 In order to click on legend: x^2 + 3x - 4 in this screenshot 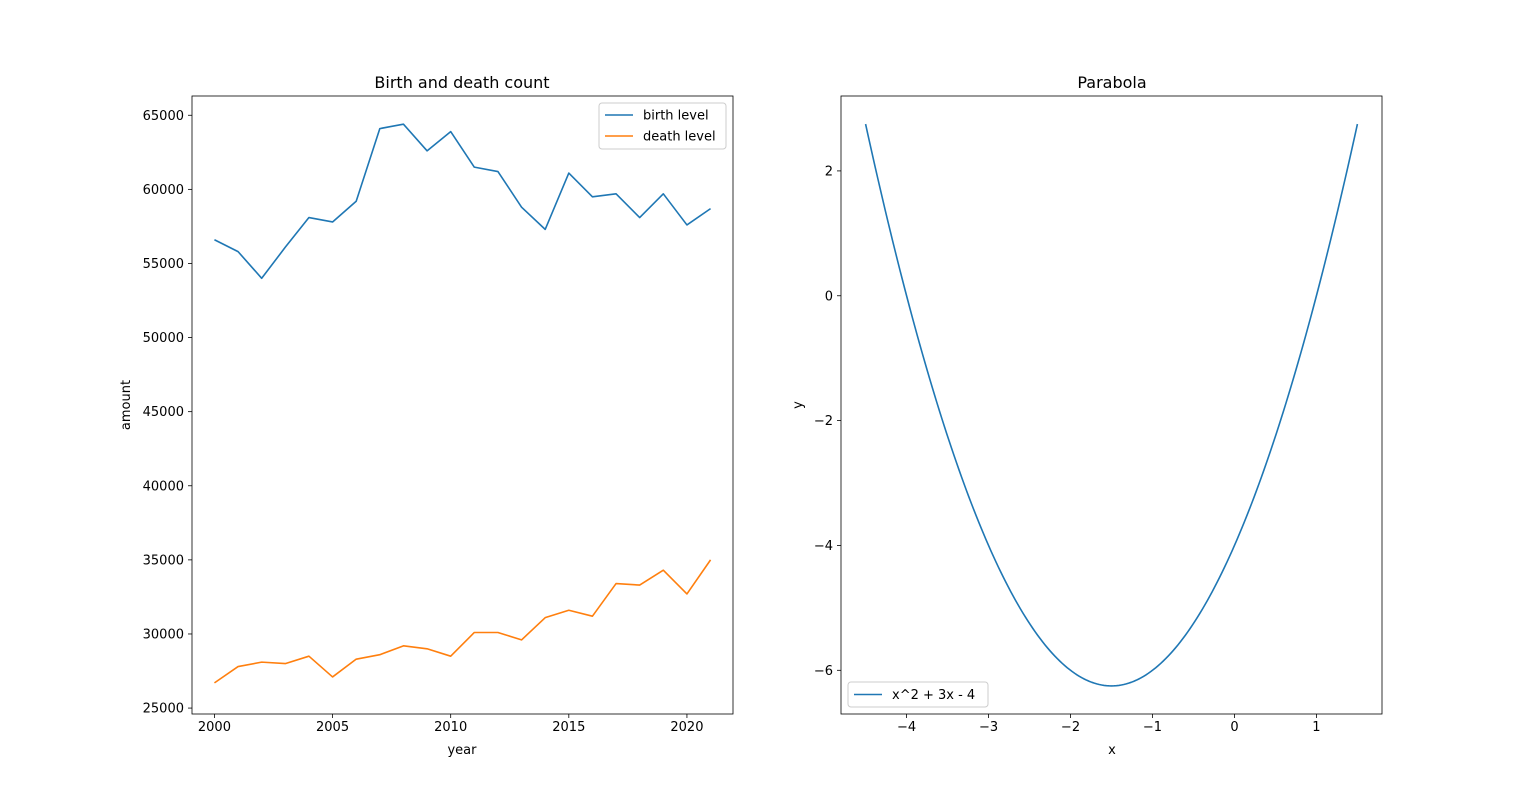, I will do `click(918, 694)`.